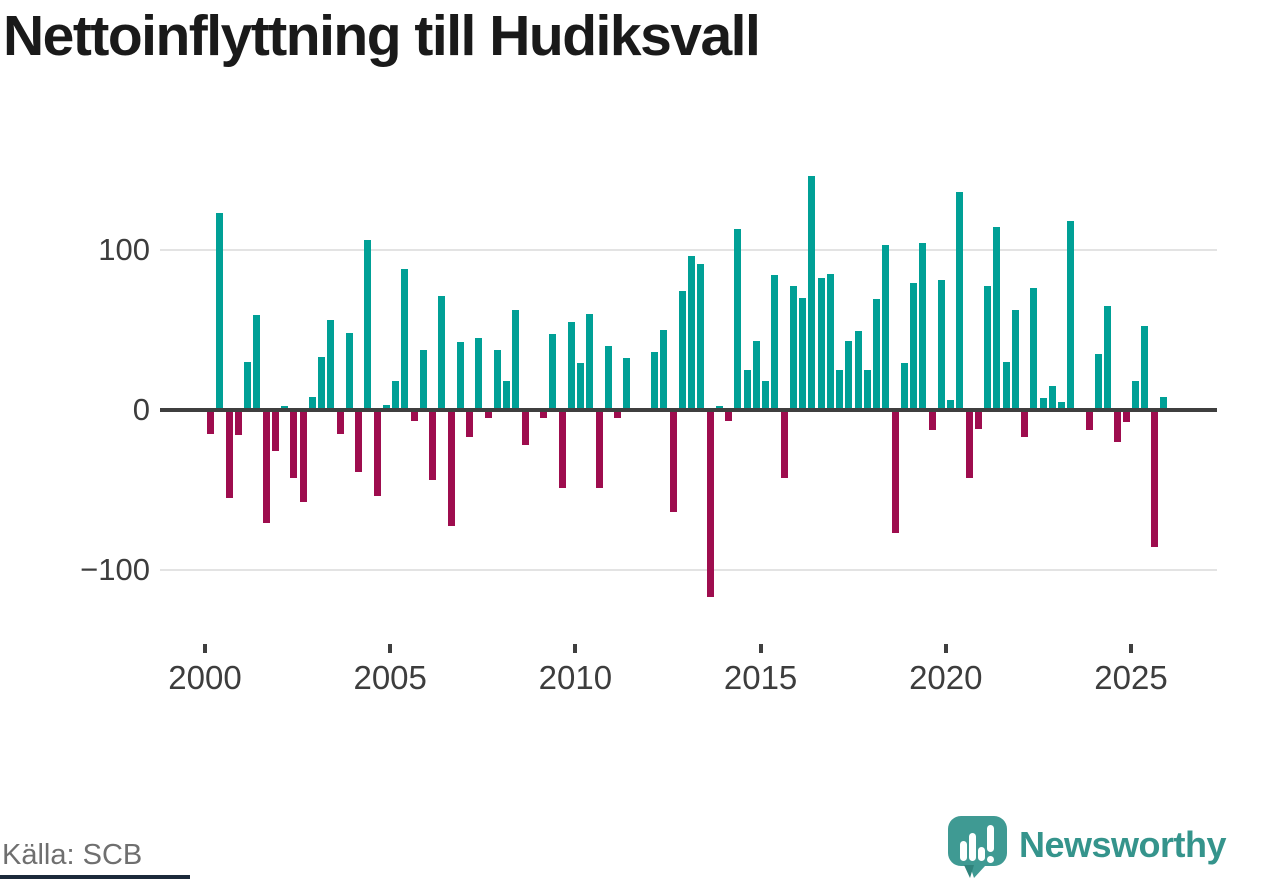 This screenshot has width=1262, height=879. I want to click on x-tick-2000, so click(205, 648).